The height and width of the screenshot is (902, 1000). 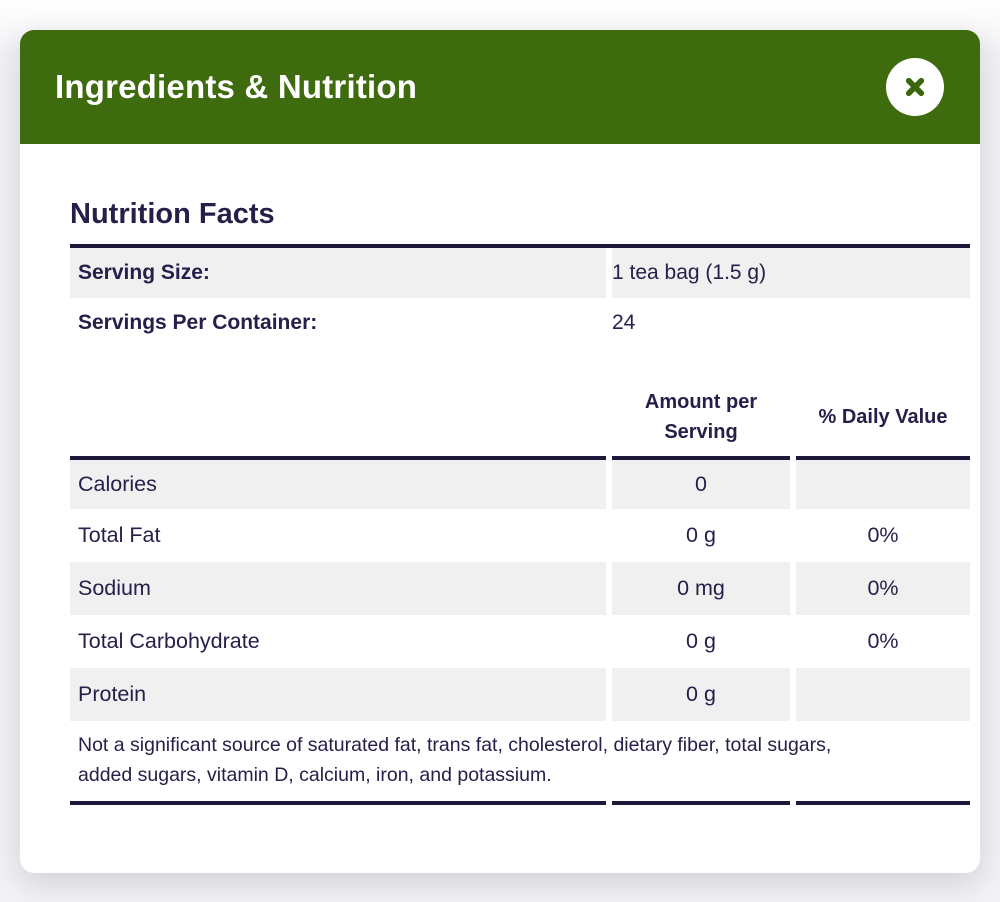 I want to click on row-label: Total Carbohydrate, so click(x=169, y=641).